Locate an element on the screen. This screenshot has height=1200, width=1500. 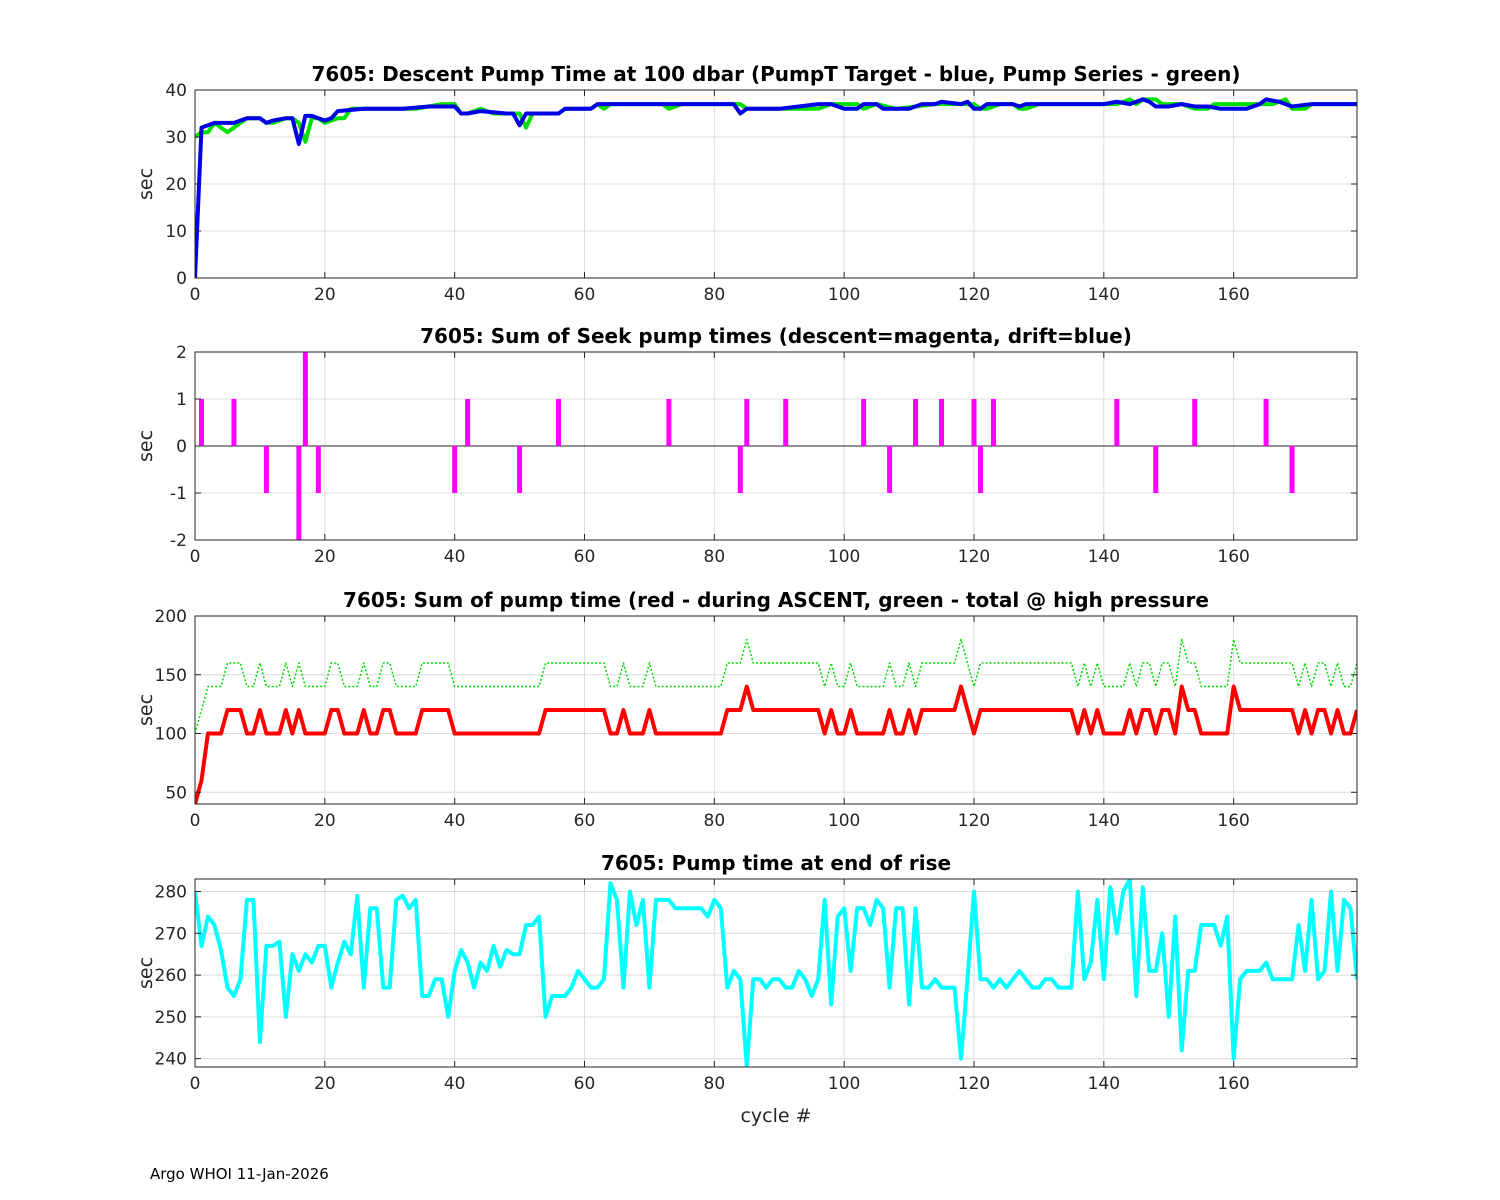
x-axis-label: cycle # is located at coordinates (775, 1116).